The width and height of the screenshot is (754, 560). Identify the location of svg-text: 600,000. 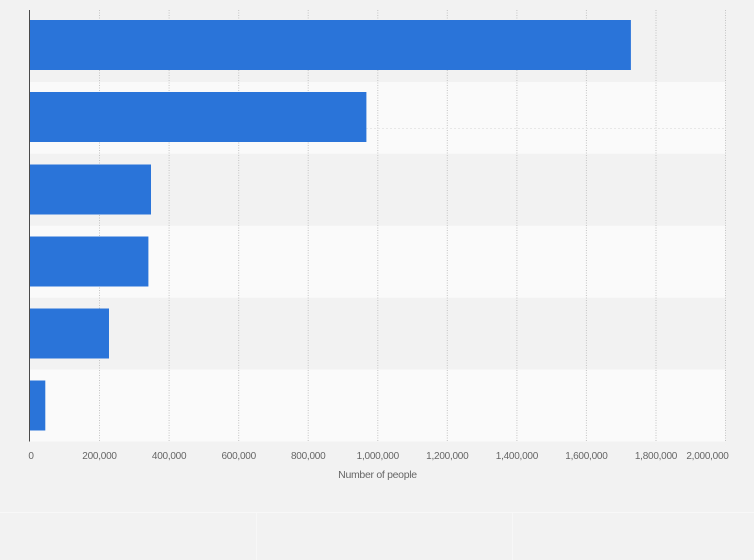
(238, 456).